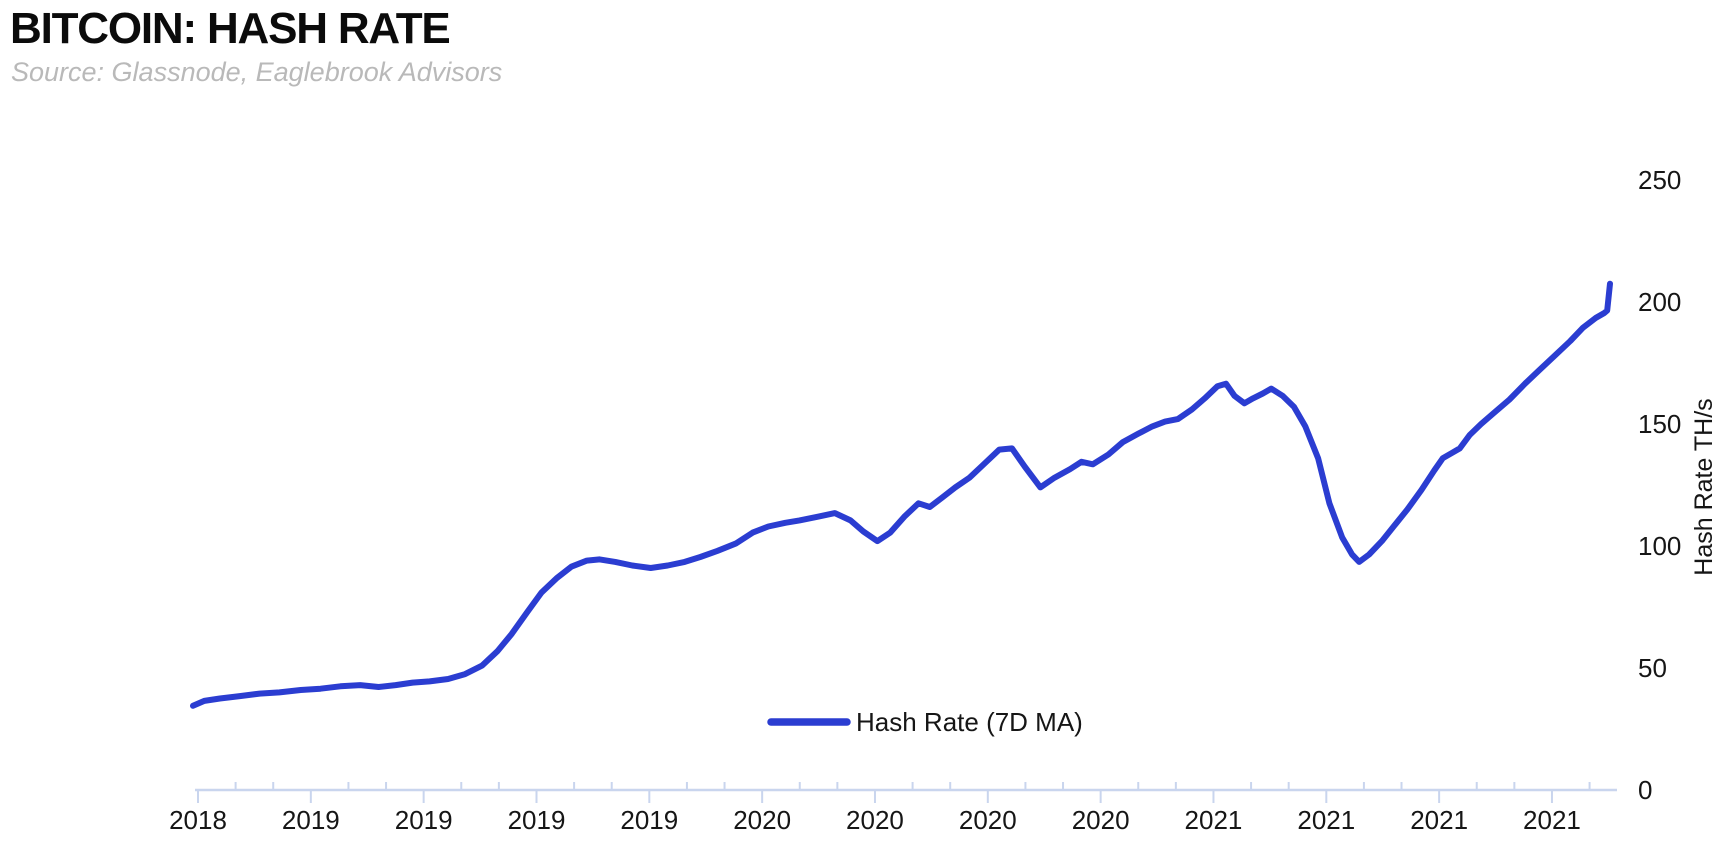 Image resolution: width=1728 pixels, height=854 pixels. Describe the element at coordinates (1659, 485) in the screenshot. I see `y-axis-labels: 0 50 100 150 200 250` at that location.